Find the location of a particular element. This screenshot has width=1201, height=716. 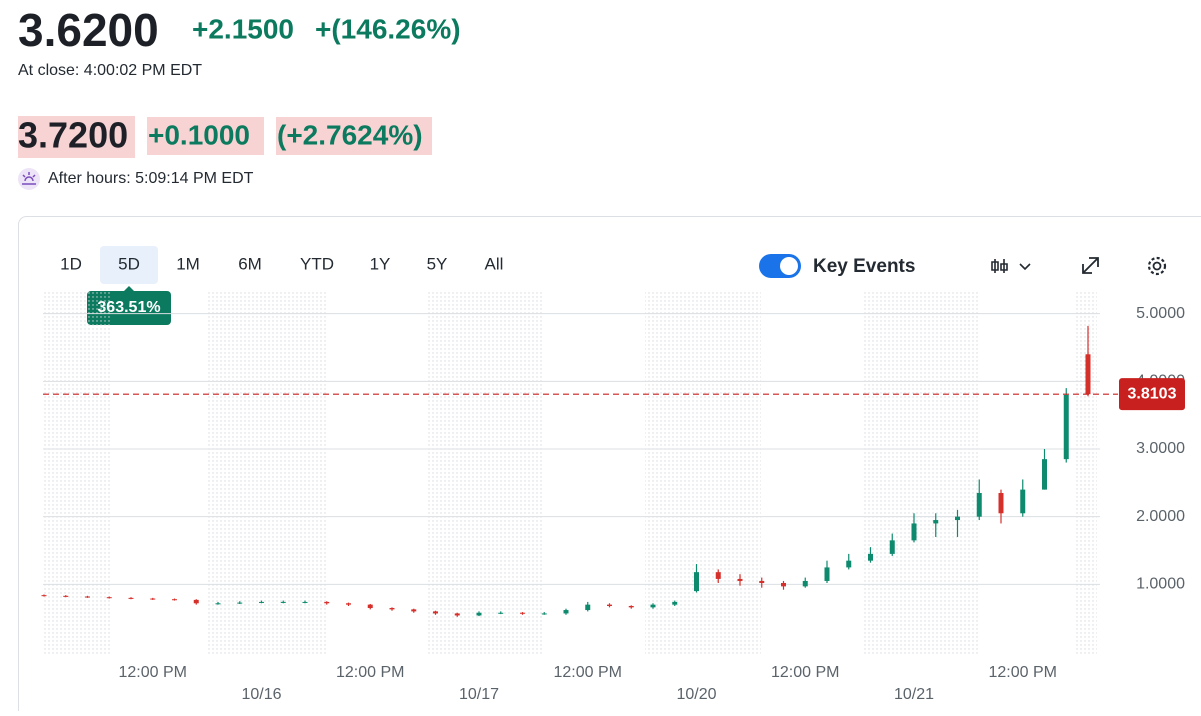

range-button: YTD is located at coordinates (317, 263).